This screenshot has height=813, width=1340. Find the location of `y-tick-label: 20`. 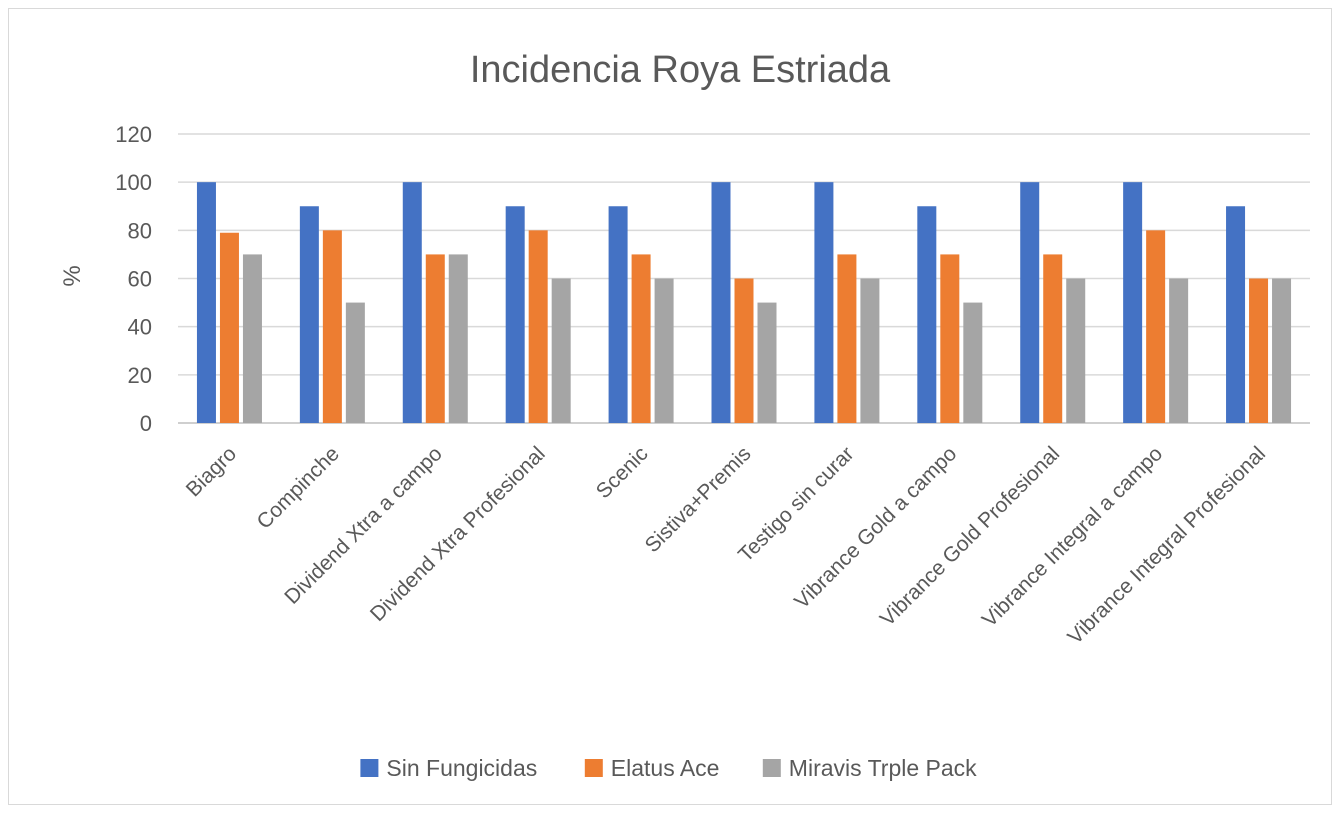

y-tick-label: 20 is located at coordinates (140, 375).